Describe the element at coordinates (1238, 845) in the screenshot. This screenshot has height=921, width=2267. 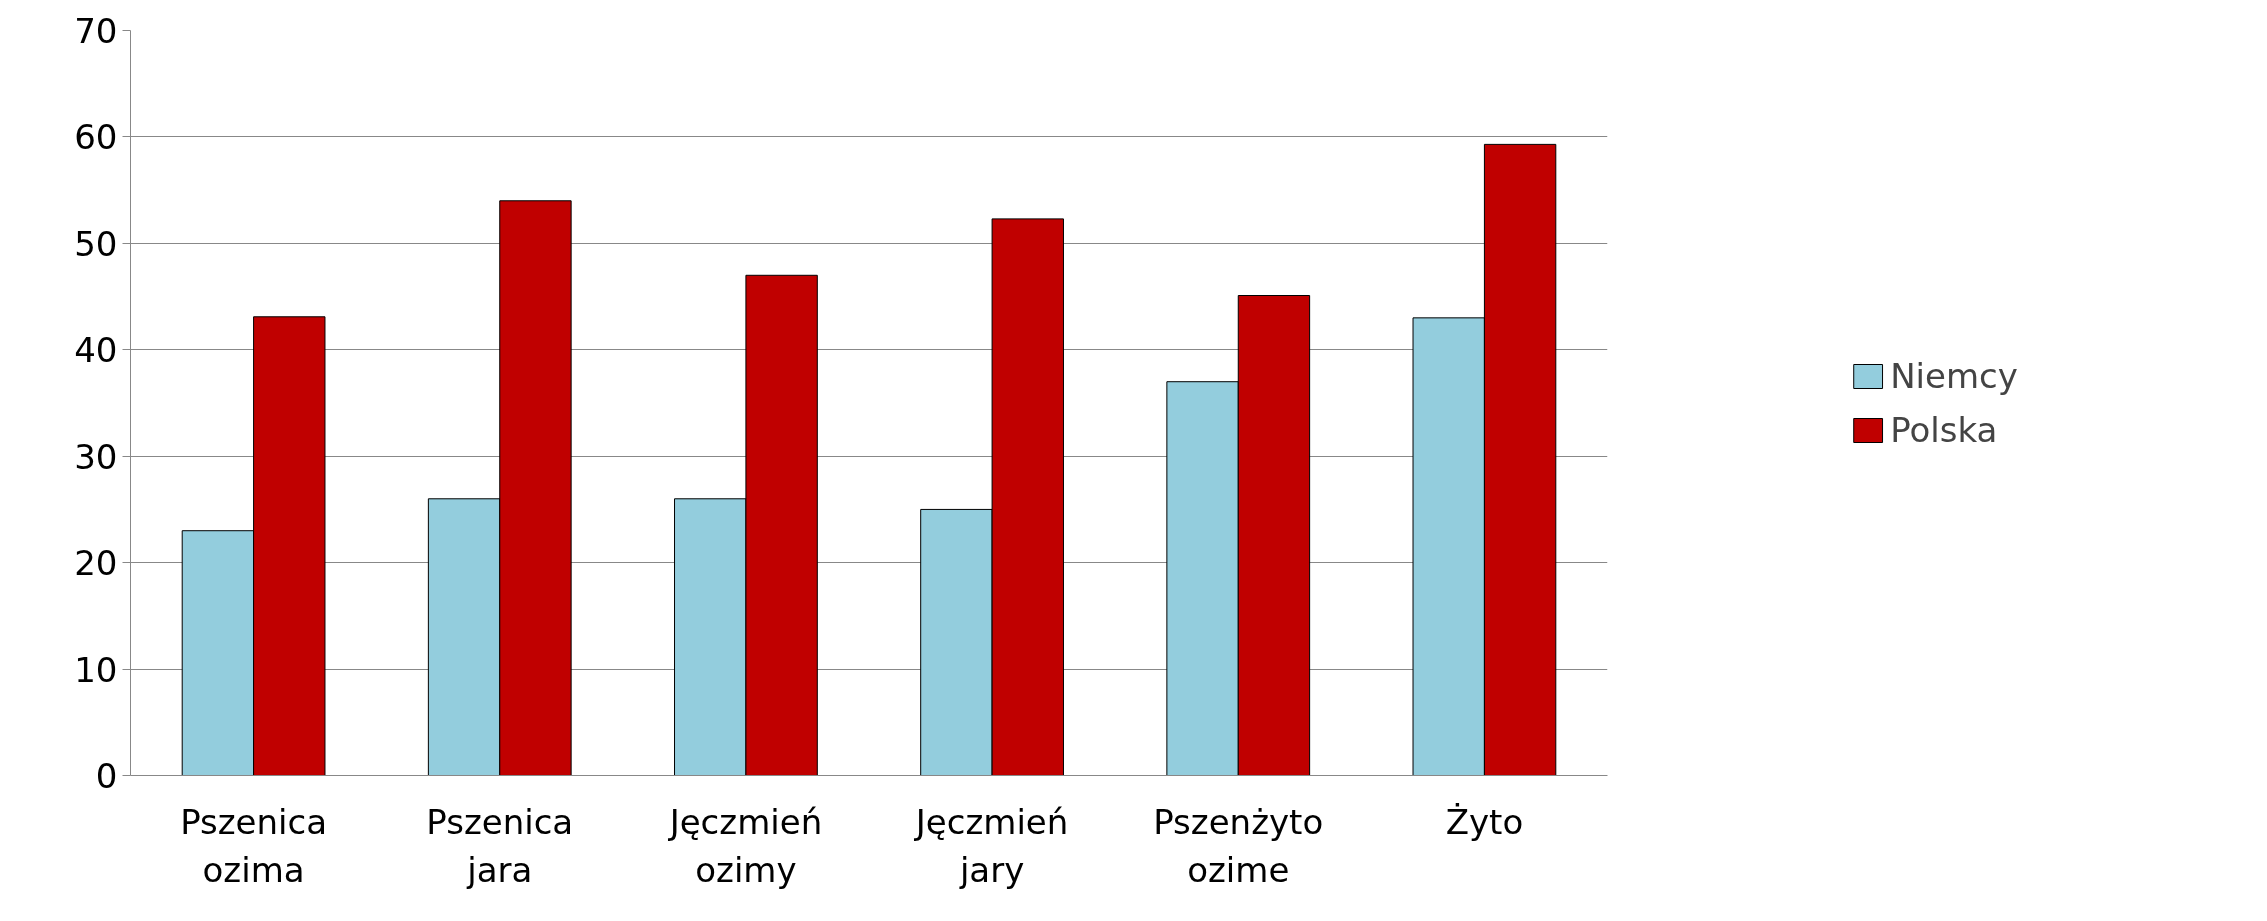
I see `x-tick-label: Pszenżyto ozime` at that location.